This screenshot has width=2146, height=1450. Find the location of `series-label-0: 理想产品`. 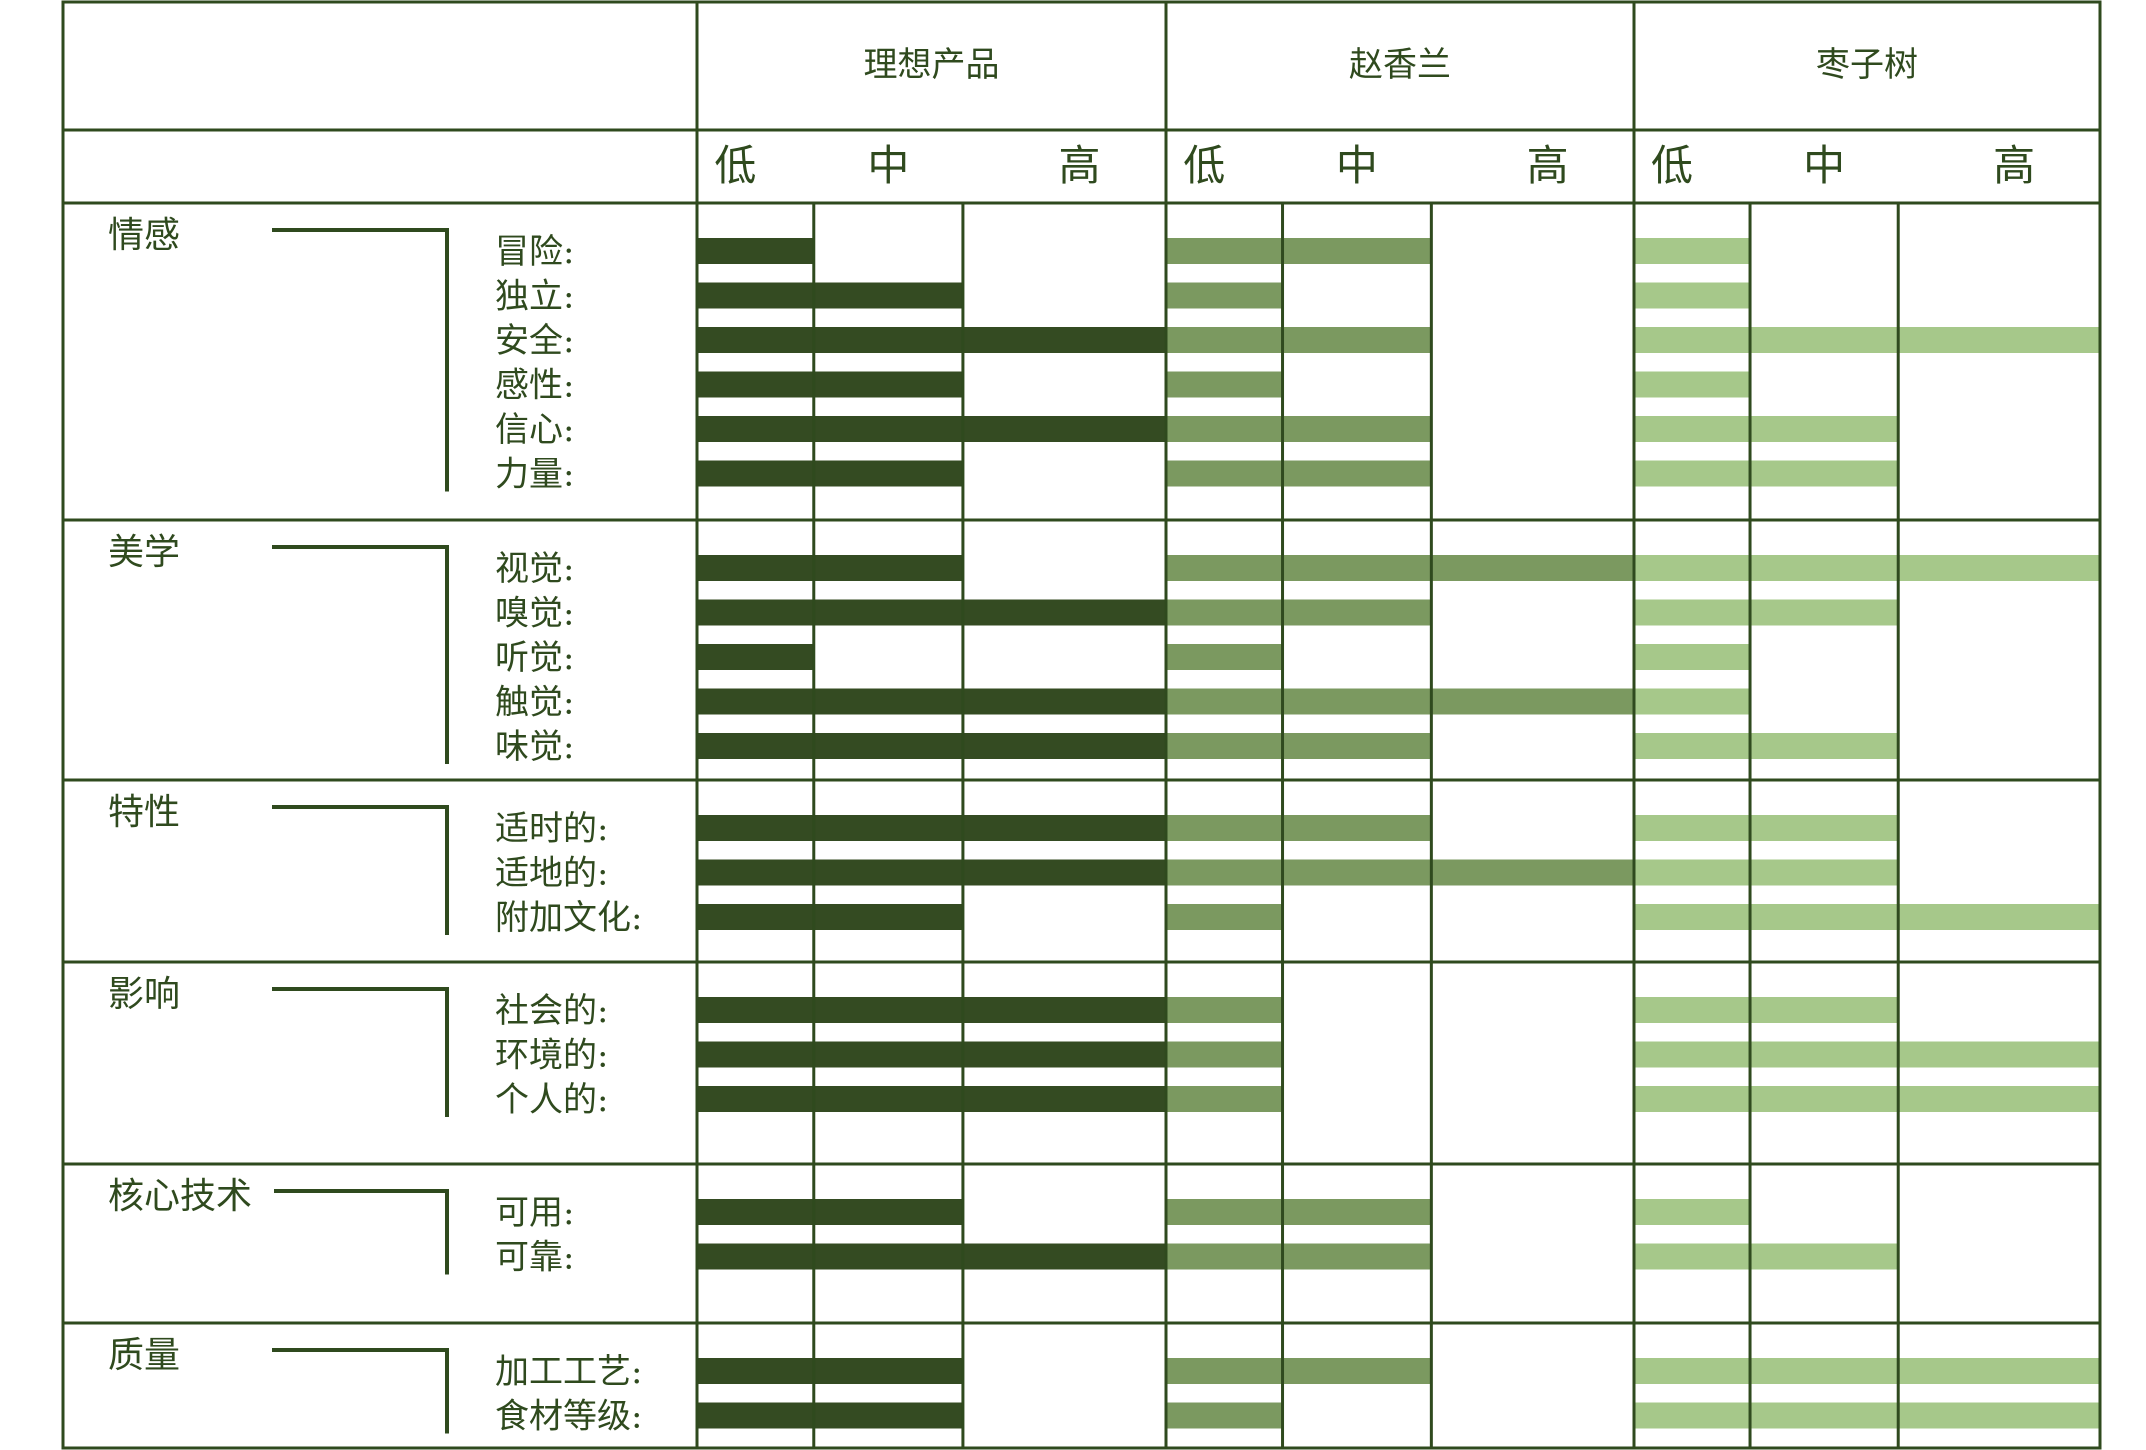

series-label-0: 理想产品 is located at coordinates (932, 65).